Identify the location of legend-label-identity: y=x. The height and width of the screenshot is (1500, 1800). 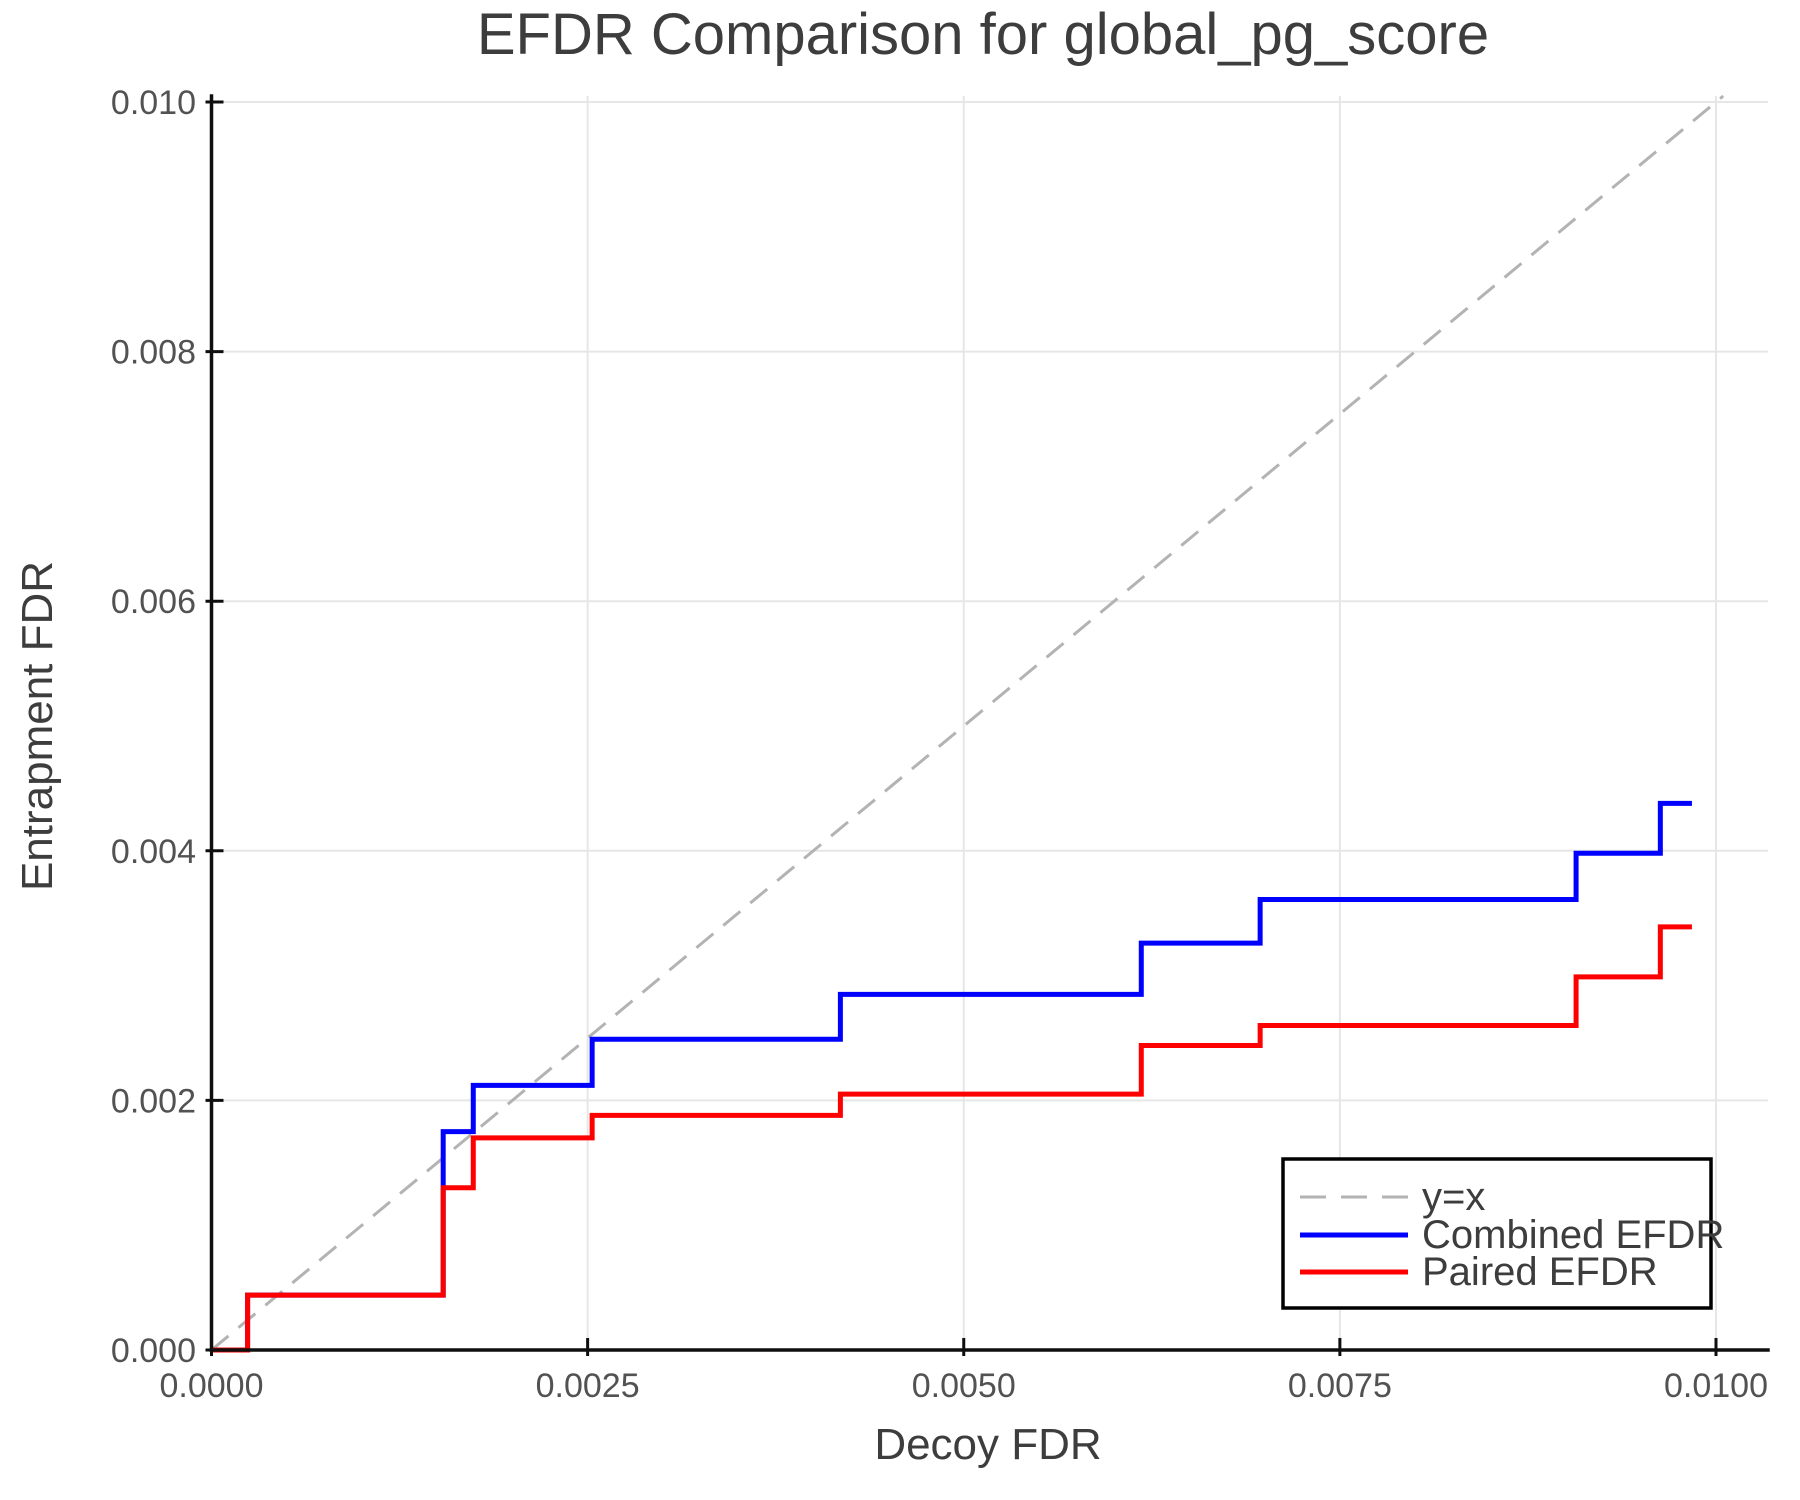
(1453, 1197).